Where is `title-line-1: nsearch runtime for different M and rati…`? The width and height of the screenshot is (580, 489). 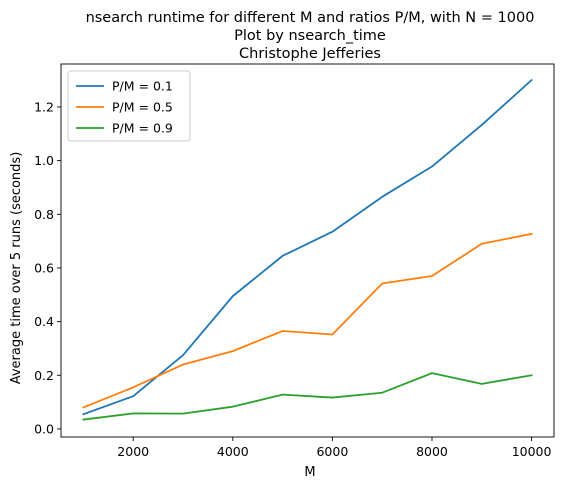 title-line-1: nsearch runtime for different M and rati… is located at coordinates (310, 18).